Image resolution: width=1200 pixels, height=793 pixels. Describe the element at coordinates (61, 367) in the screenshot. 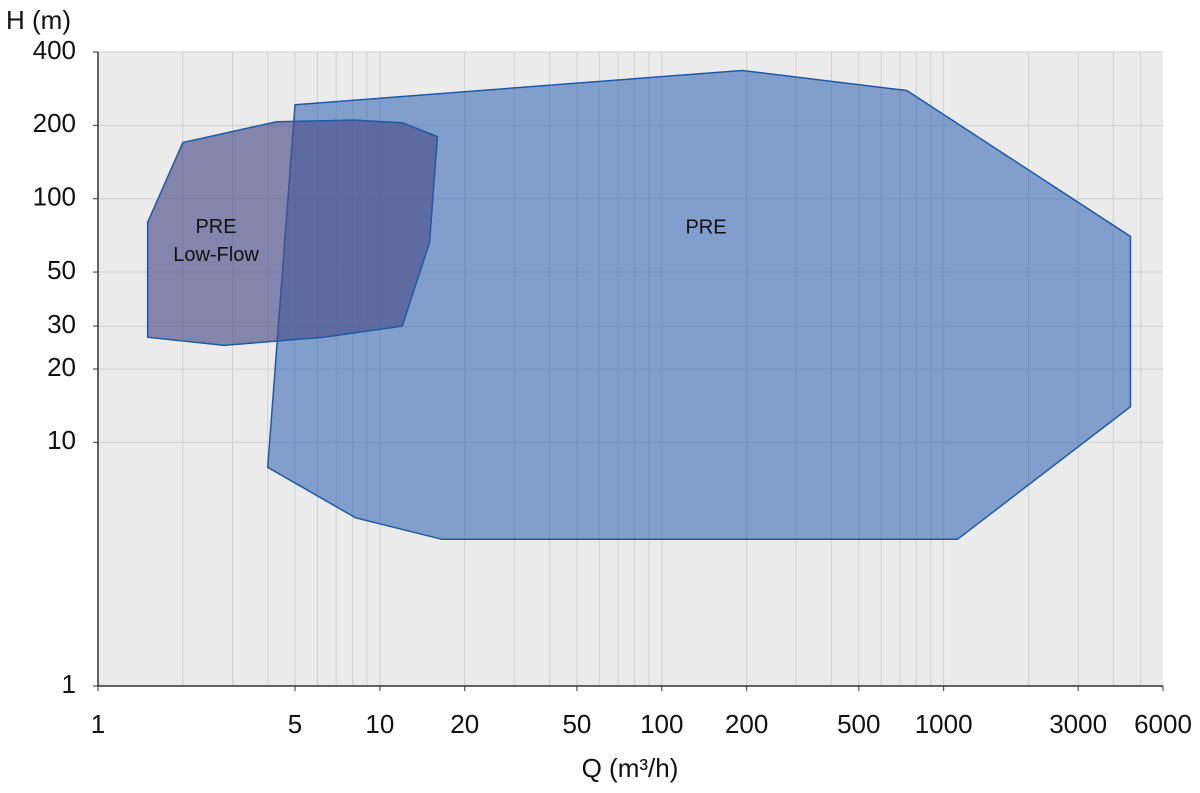

I see `y-tick-label: 20` at that location.